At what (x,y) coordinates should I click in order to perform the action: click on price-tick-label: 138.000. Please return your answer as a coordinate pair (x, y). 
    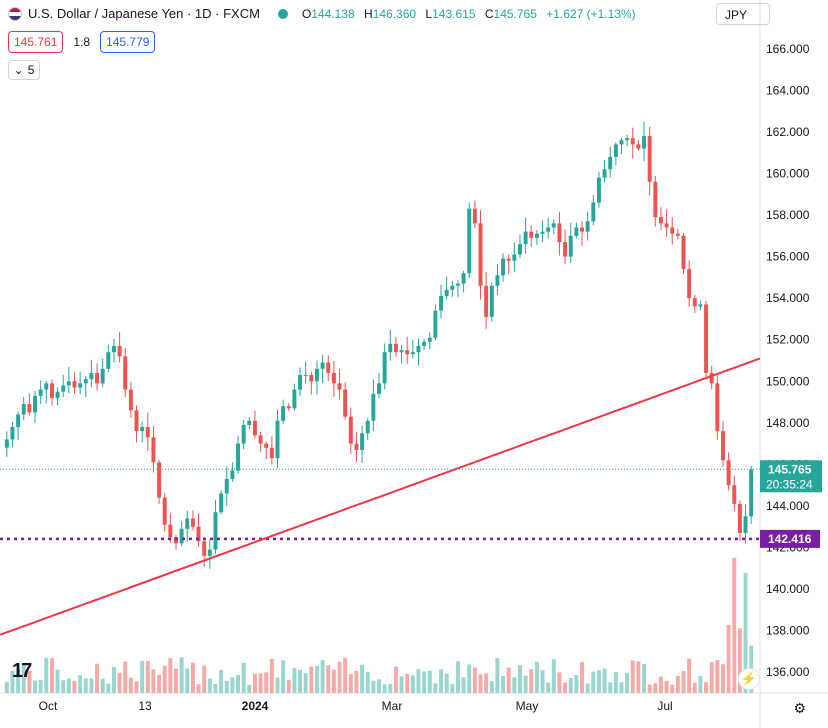
    Looking at the image, I should click on (788, 631).